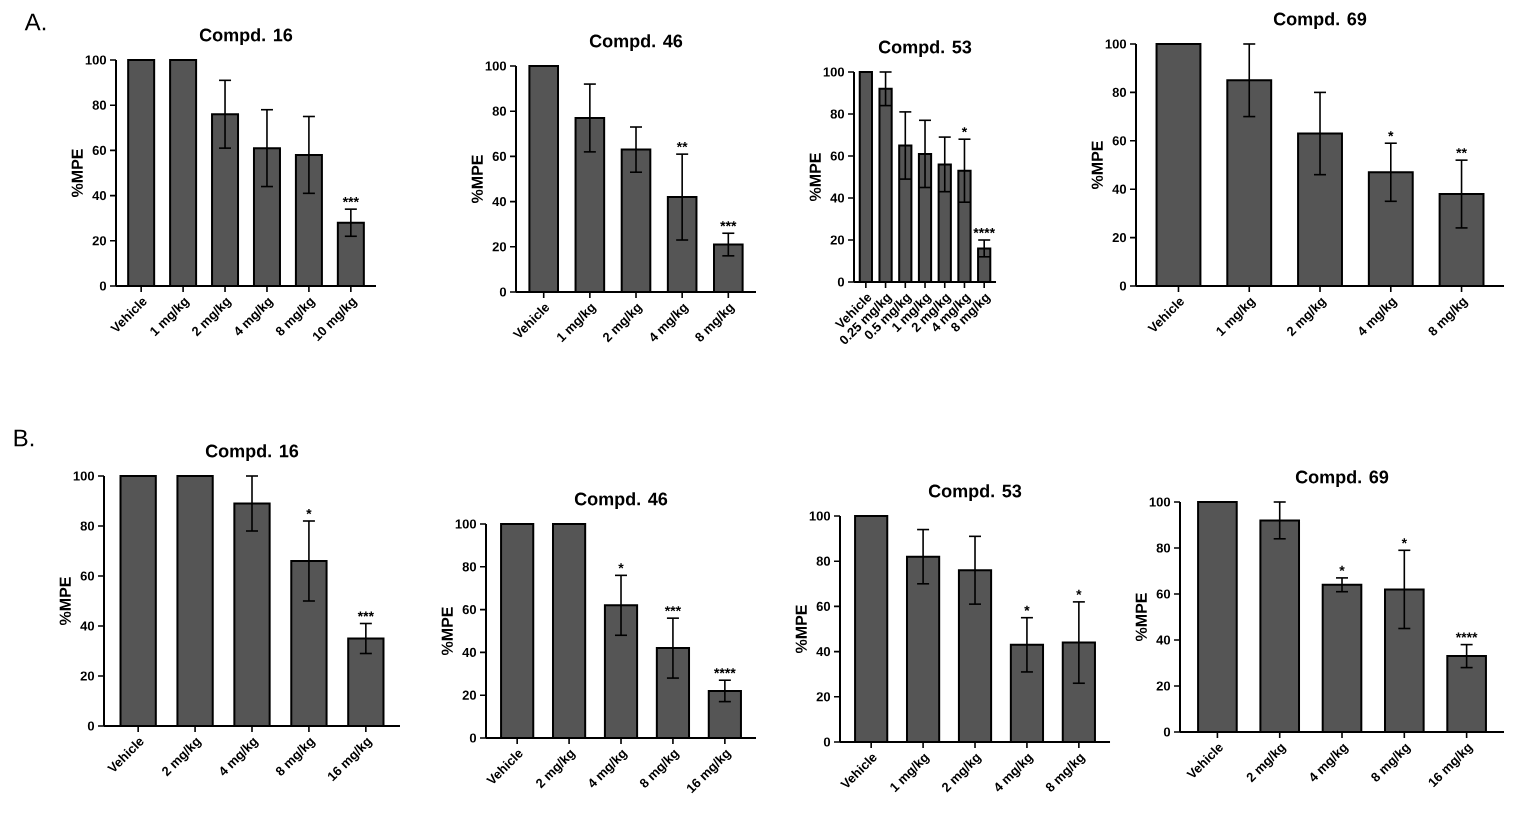 This screenshot has height=814, width=1518. What do you see at coordinates (35, 22) in the screenshot?
I see `text: A.` at bounding box center [35, 22].